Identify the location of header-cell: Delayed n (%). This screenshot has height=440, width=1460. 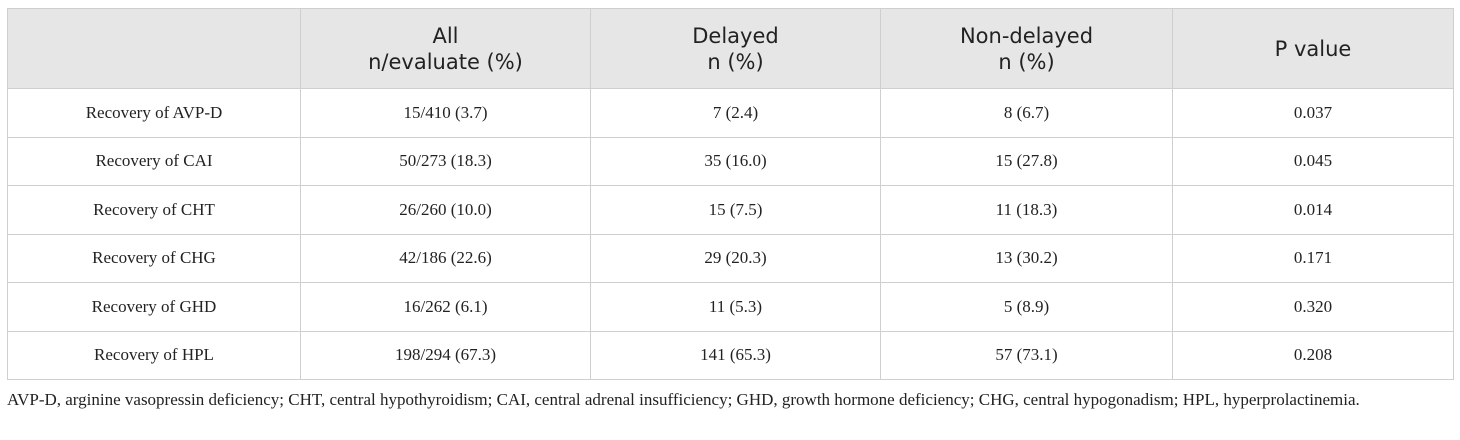
(735, 48).